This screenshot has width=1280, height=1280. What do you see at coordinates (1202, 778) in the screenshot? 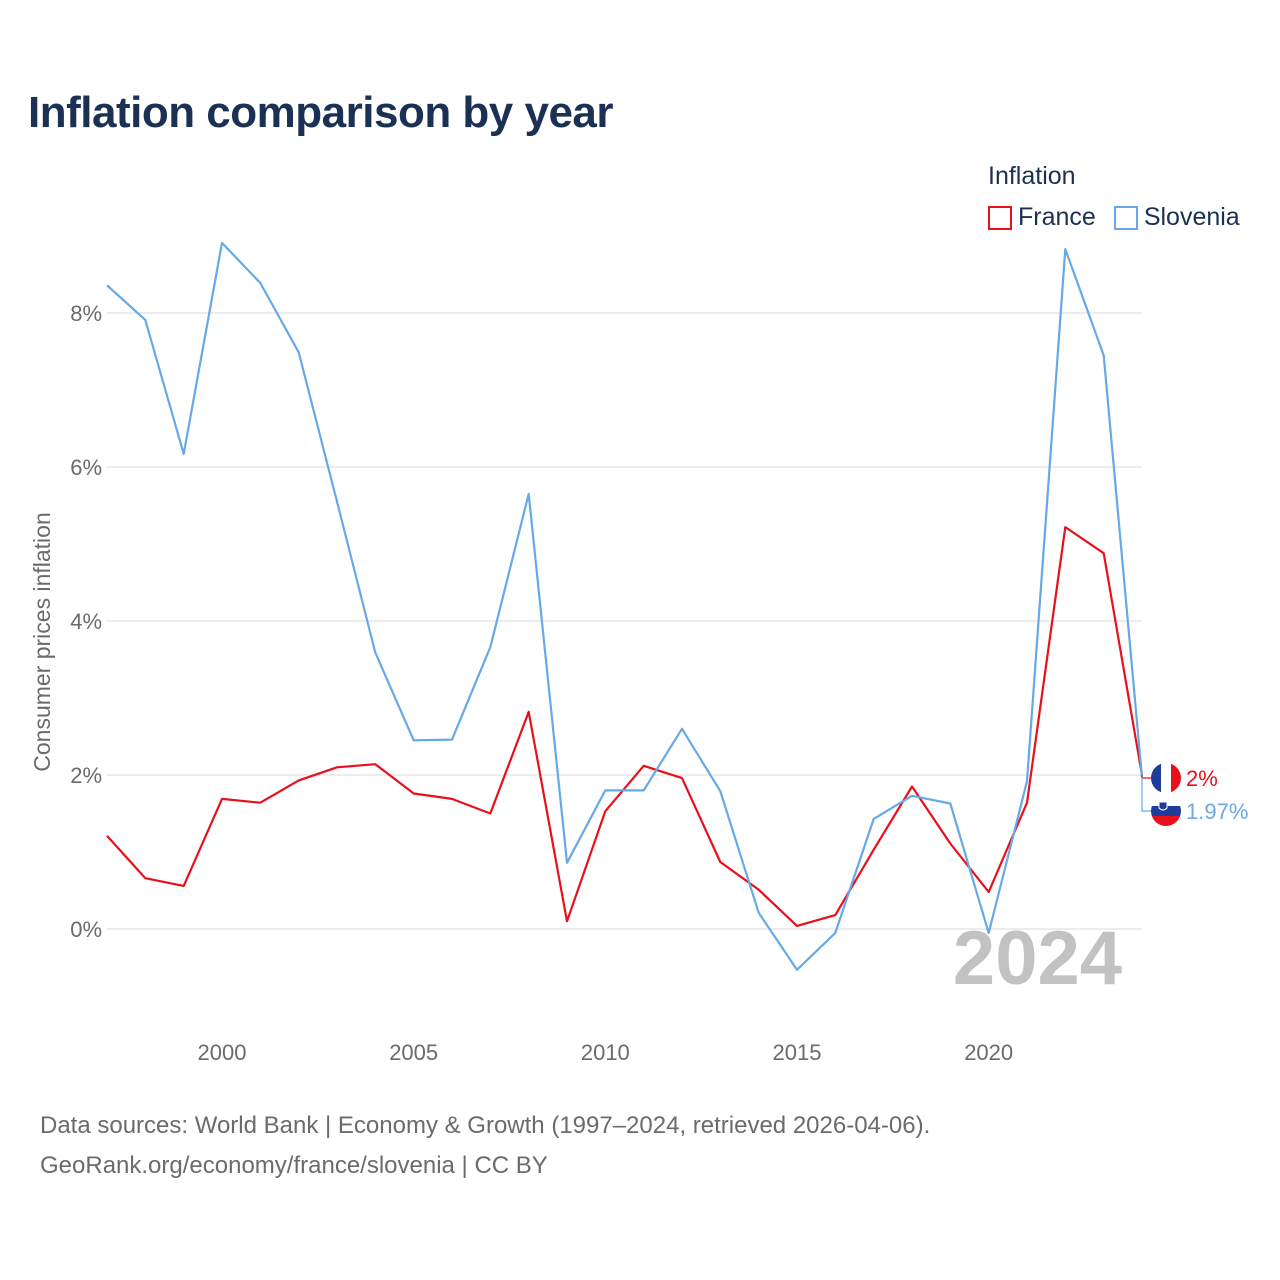
I see `end-label-france: 2%` at bounding box center [1202, 778].